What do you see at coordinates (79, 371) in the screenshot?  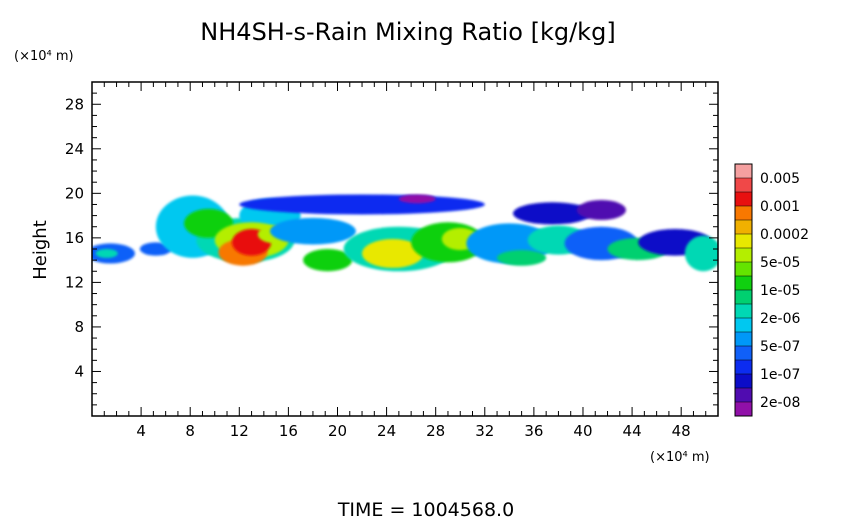 I see `y-tick-label: 4` at bounding box center [79, 371].